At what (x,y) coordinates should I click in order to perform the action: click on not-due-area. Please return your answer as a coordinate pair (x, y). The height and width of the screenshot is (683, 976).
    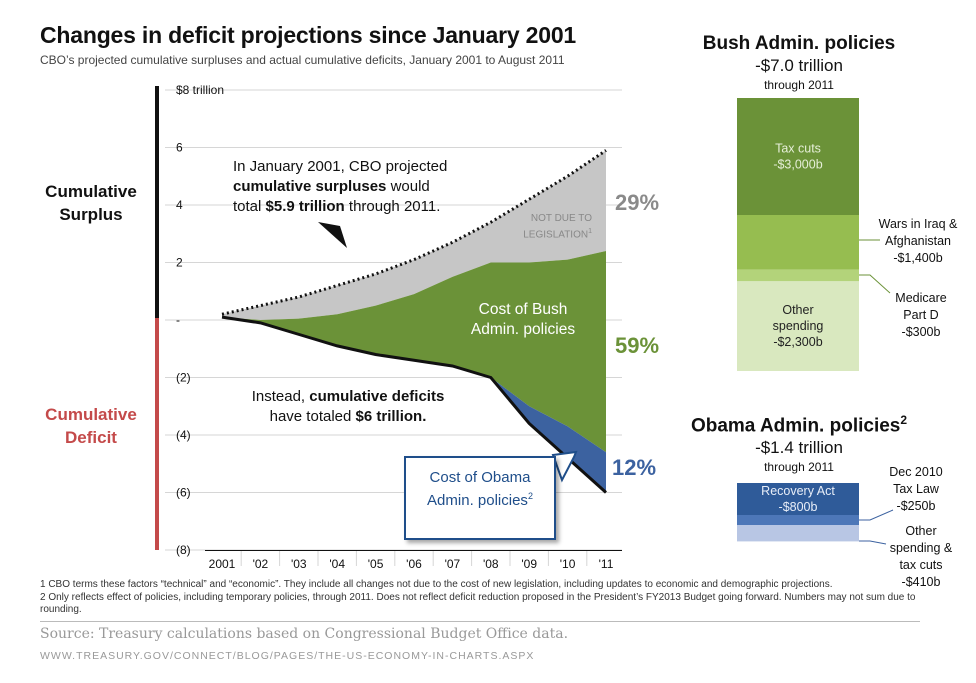
    Looking at the image, I should click on (414, 235).